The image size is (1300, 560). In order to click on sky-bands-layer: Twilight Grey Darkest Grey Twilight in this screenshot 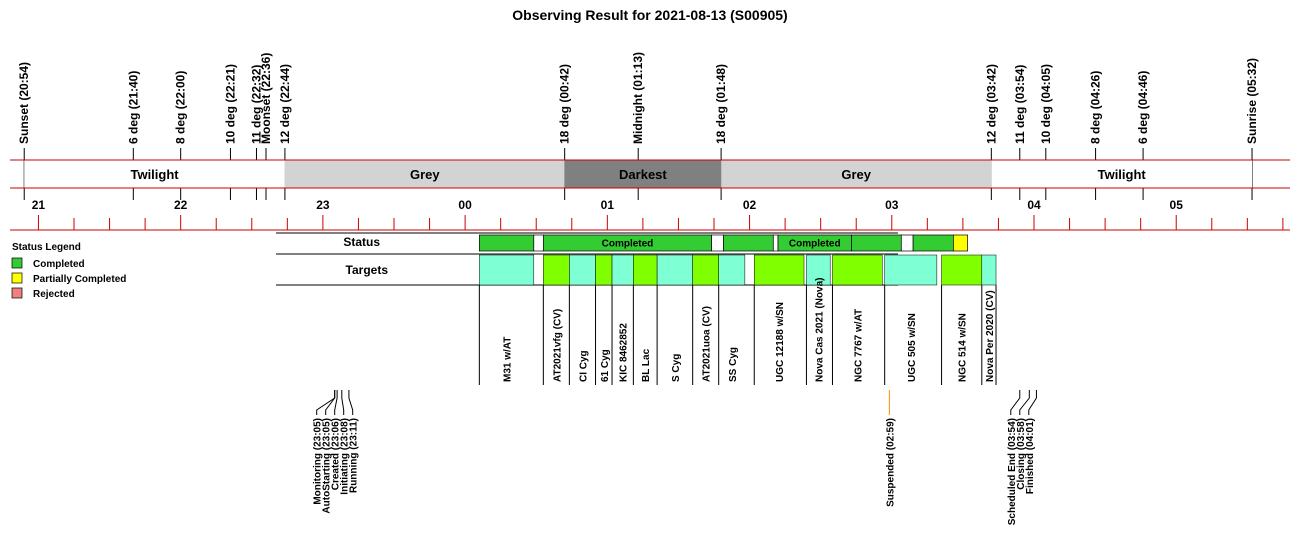, I will do `click(650, 174)`.